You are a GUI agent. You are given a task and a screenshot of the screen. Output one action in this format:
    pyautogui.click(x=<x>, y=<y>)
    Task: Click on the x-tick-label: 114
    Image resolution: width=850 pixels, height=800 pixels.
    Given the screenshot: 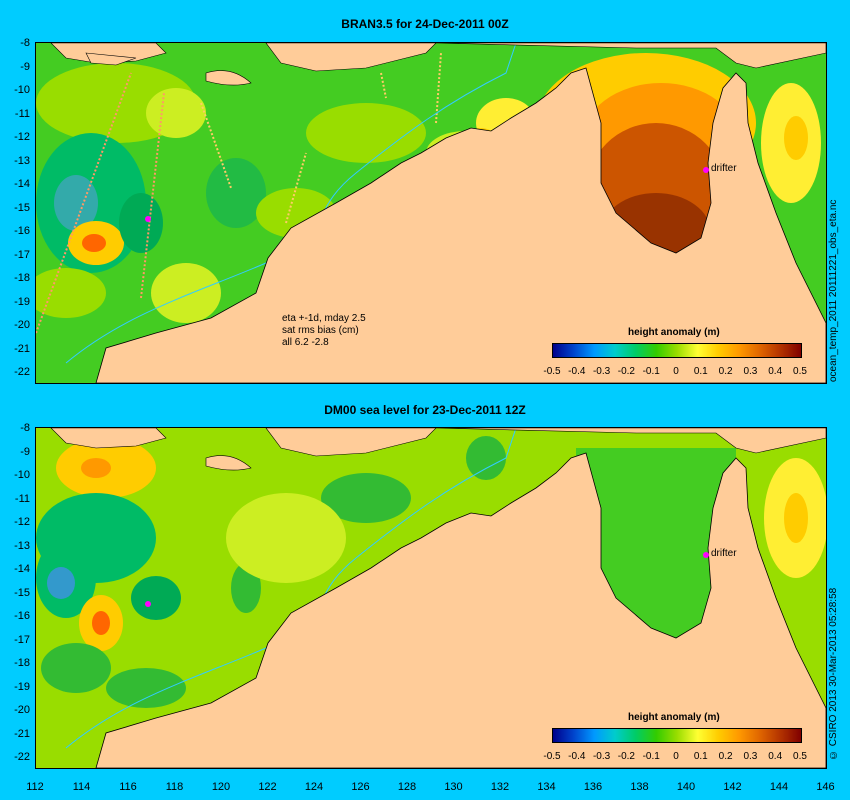 What is the action you would take?
    pyautogui.click(x=81, y=787)
    